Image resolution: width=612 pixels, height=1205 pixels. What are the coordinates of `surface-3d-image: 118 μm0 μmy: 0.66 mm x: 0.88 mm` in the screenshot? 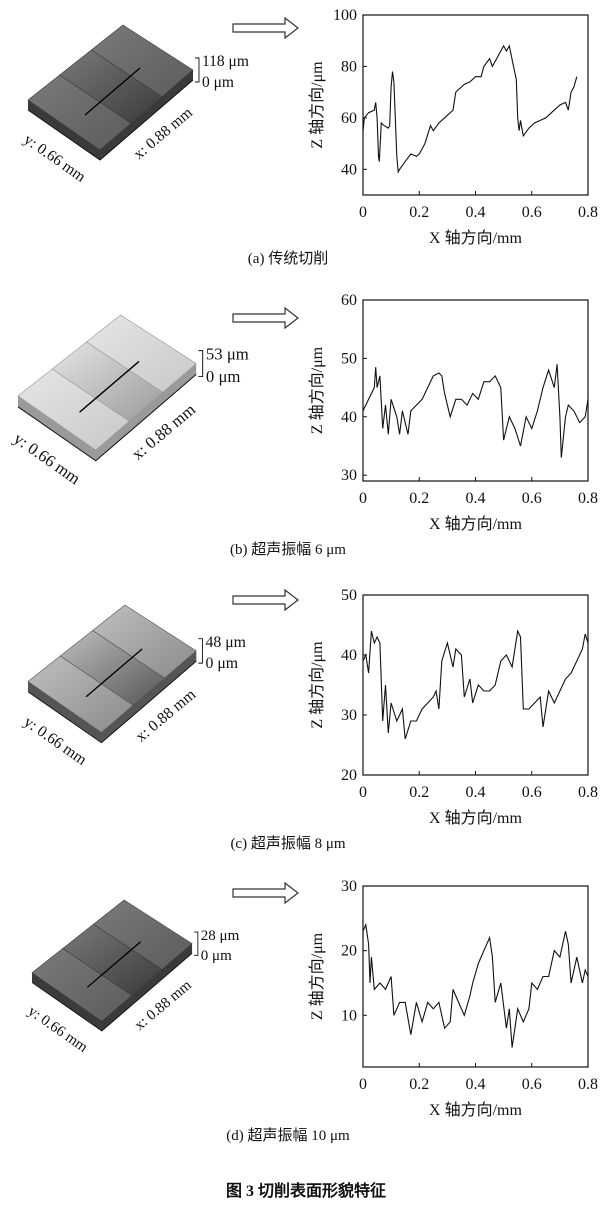 It's located at (135, 105).